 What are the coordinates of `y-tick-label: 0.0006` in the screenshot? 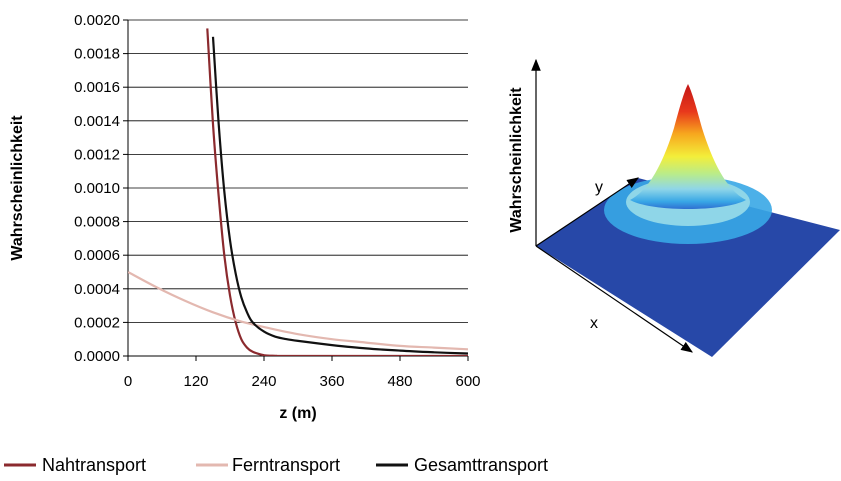 It's located at (97, 255).